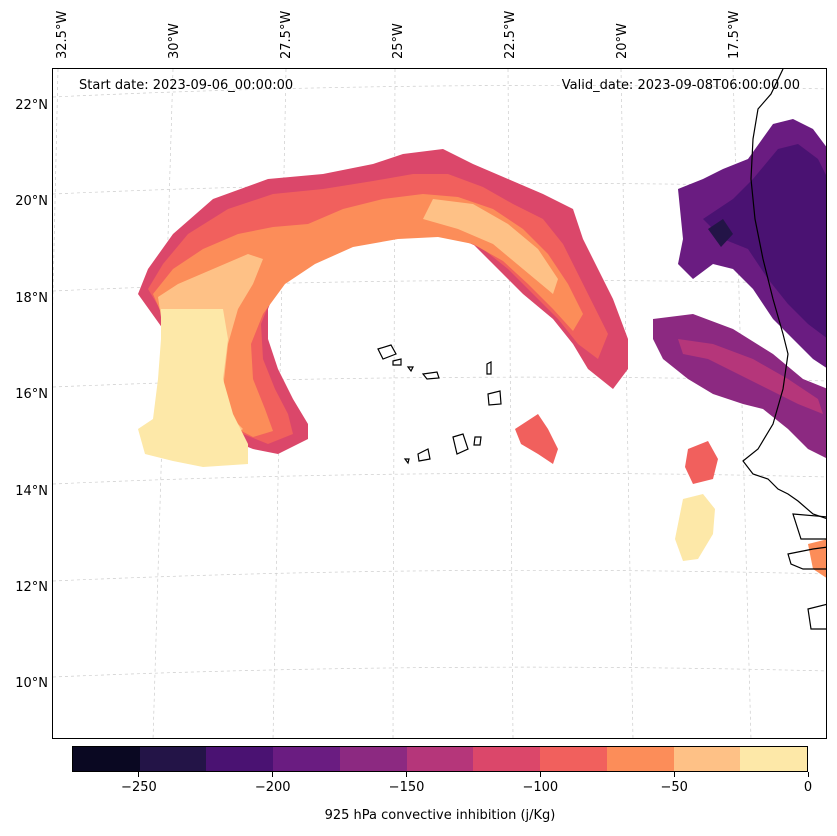 The width and height of the screenshot is (837, 836). What do you see at coordinates (440, 815) in the screenshot?
I see `colorbar-label: 925 hPa convective inhibition (j/Kg)` at bounding box center [440, 815].